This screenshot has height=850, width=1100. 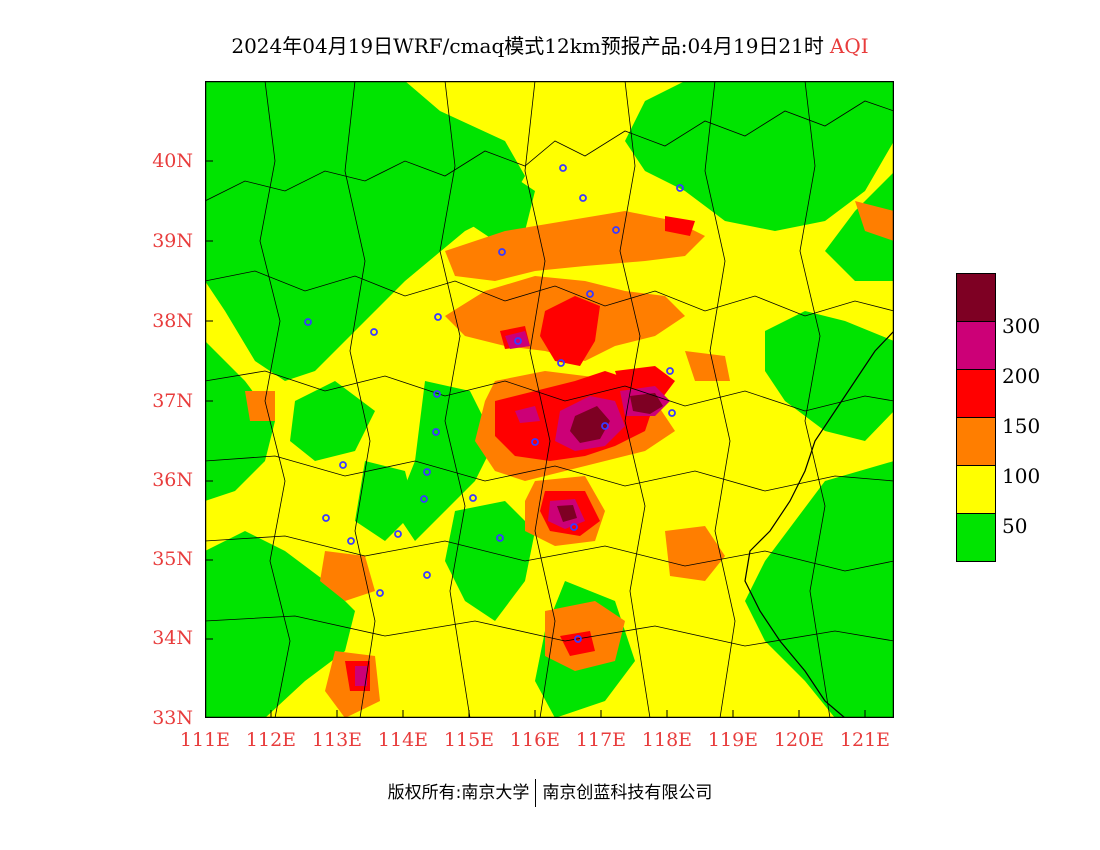 I want to click on y-tick-label: 36N, so click(x=172, y=480).